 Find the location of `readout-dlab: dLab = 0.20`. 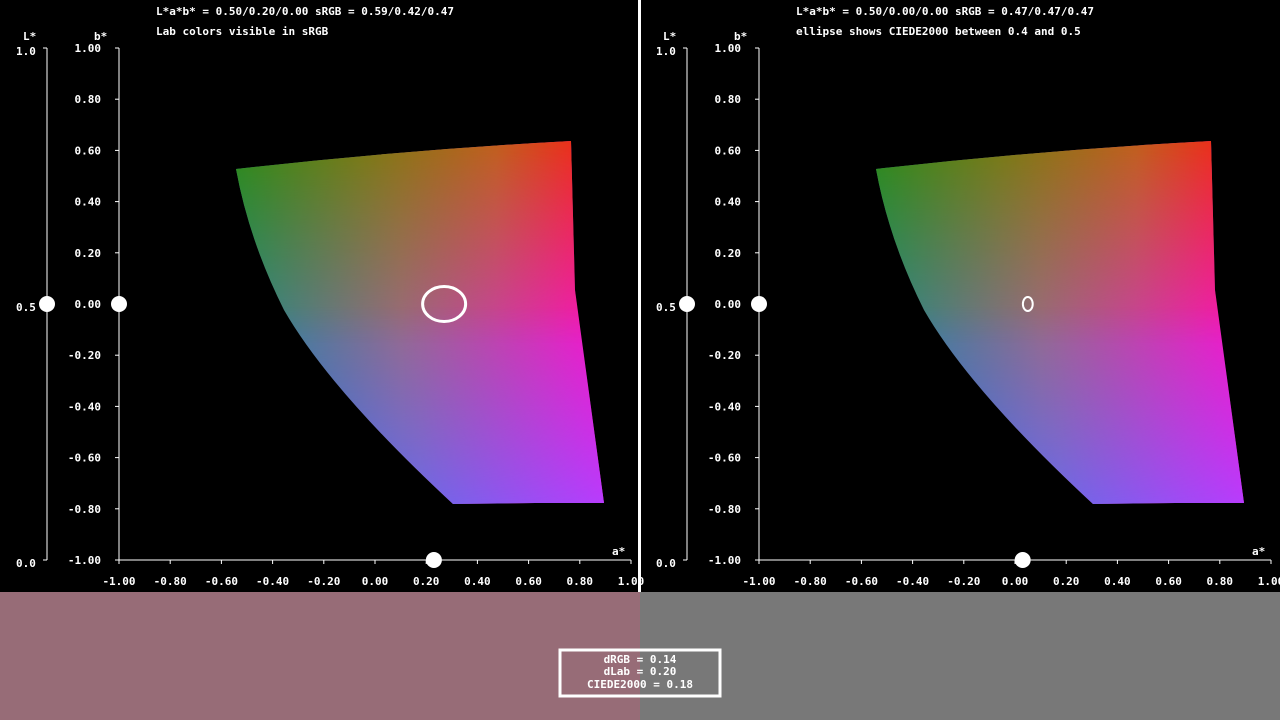

readout-dlab: dLab = 0.20 is located at coordinates (640, 671).